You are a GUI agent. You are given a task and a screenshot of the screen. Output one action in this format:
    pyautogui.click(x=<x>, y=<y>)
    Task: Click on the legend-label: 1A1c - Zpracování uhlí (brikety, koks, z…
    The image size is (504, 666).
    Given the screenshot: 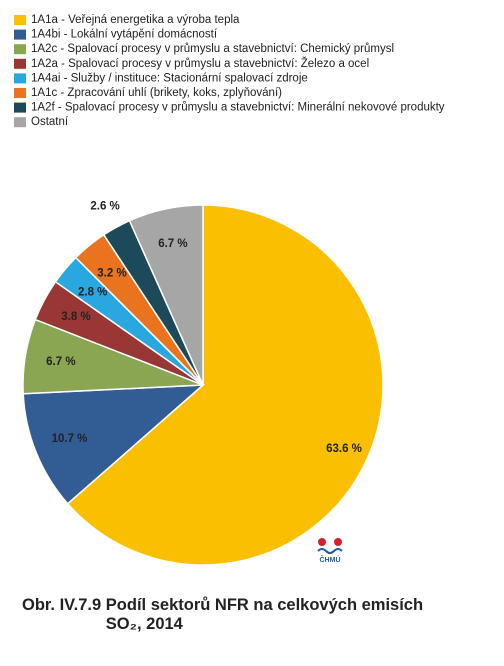 What is the action you would take?
    pyautogui.click(x=156, y=93)
    